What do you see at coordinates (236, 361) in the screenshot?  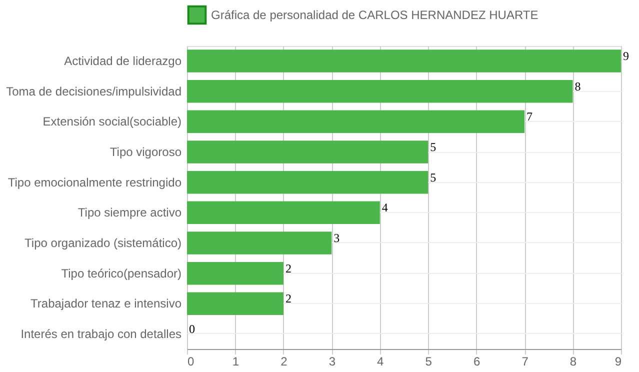 I see `x-tick-label: 1` at bounding box center [236, 361].